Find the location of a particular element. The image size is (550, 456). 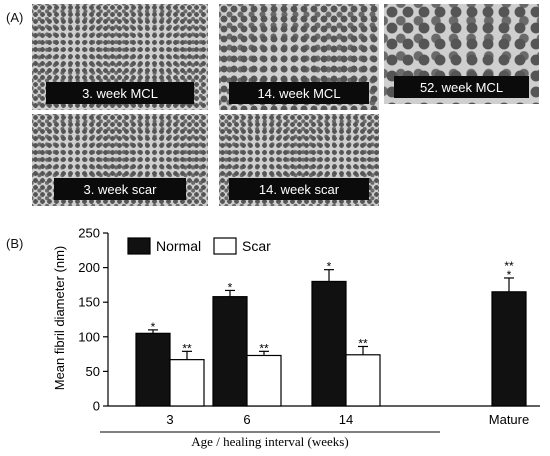

legend-label-scar: Scar is located at coordinates (256, 246).